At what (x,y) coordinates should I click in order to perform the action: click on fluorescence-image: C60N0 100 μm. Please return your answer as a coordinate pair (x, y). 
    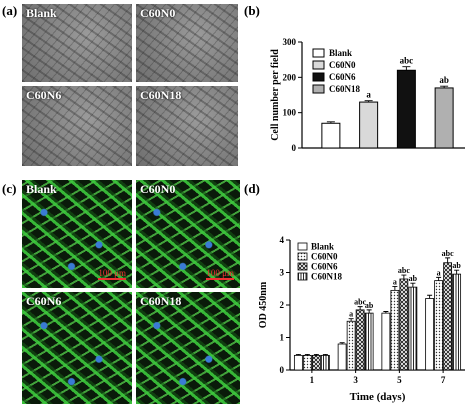
    Looking at the image, I should click on (188, 234).